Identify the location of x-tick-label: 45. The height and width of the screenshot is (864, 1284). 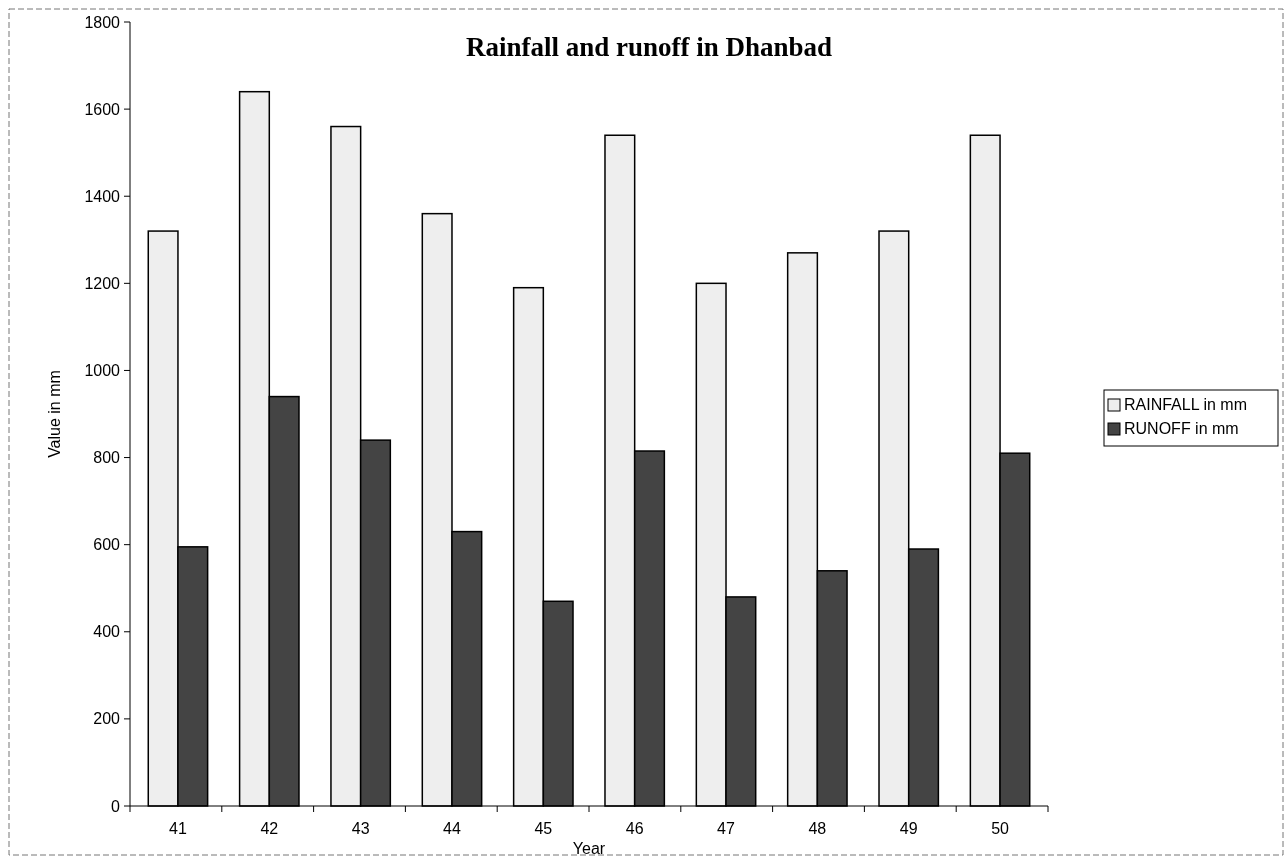
(543, 828).